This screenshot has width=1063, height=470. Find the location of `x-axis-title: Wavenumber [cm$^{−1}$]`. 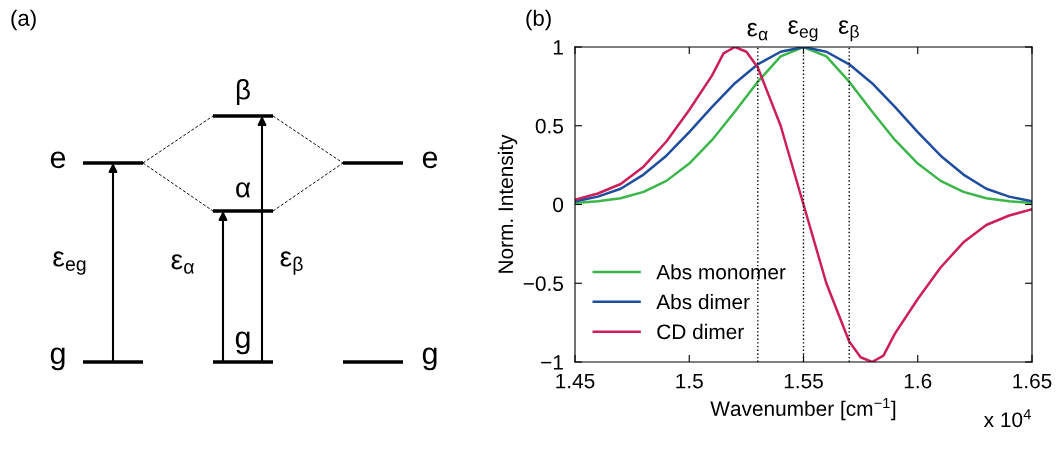

x-axis-title: Wavenumber [cm$^{−1}$] is located at coordinates (803, 409).